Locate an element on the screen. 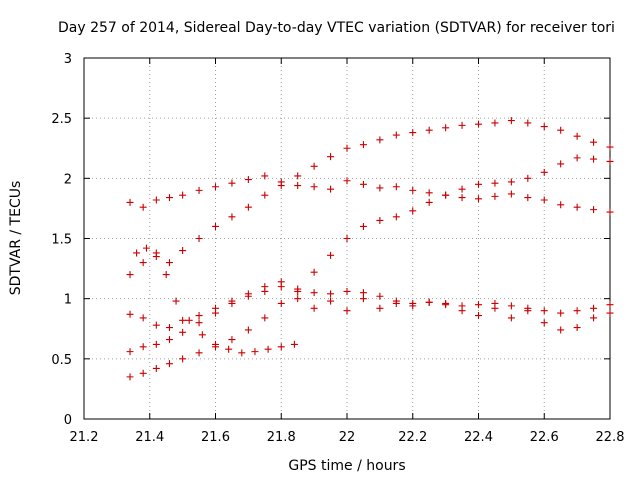 Image resolution: width=640 pixels, height=480 pixels. series-track-e is located at coordinates (370, 306).